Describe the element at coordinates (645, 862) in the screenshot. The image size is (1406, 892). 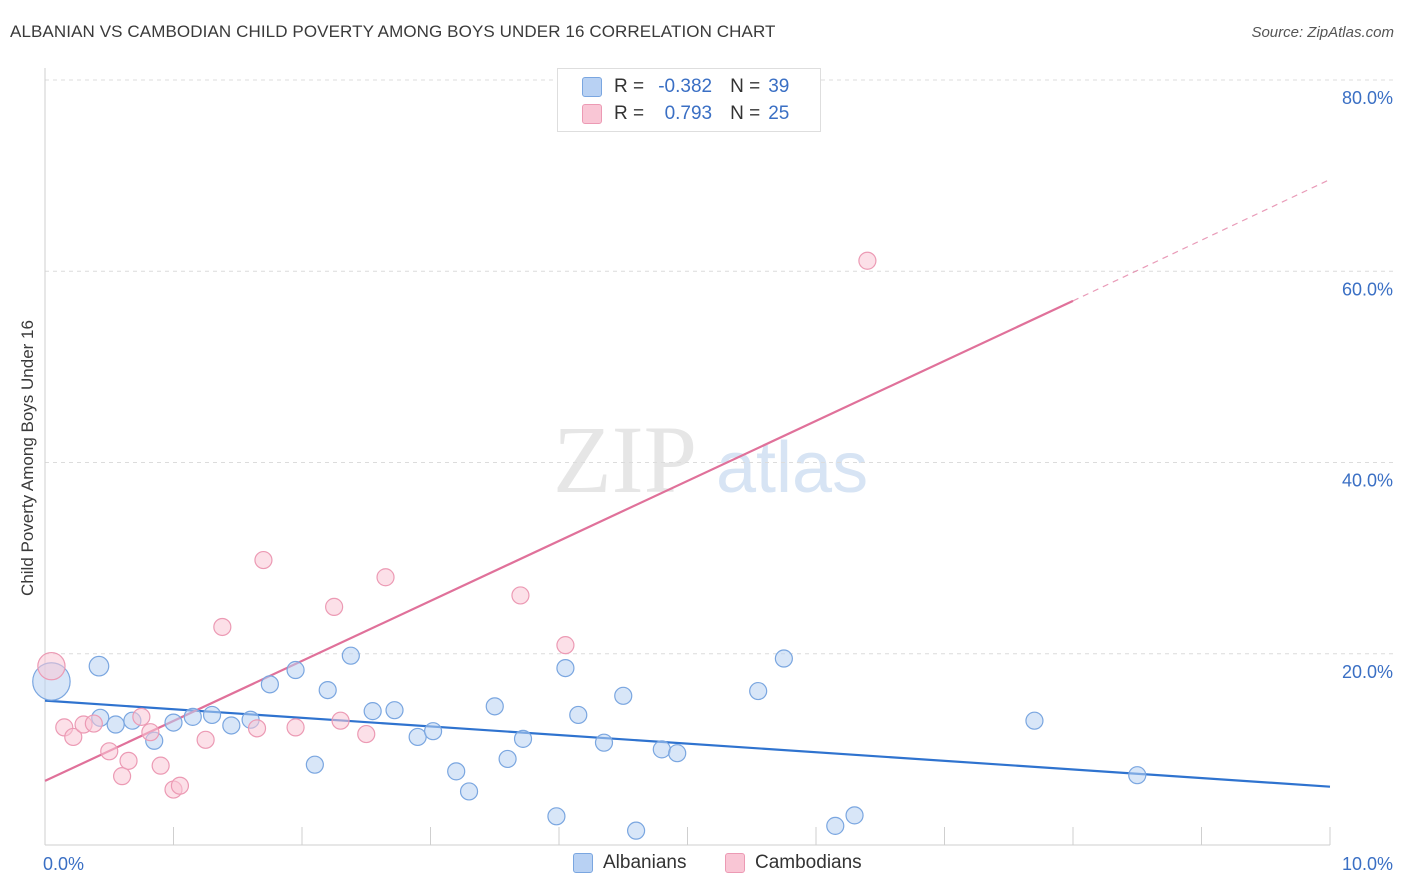
I see `legend-label-albanians: Albanians` at that location.